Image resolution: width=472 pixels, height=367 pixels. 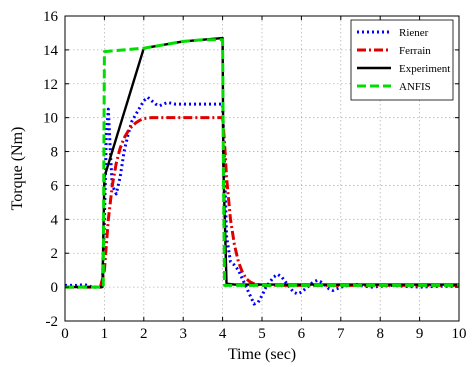 I want to click on x-tick-label: 7, so click(x=341, y=334).